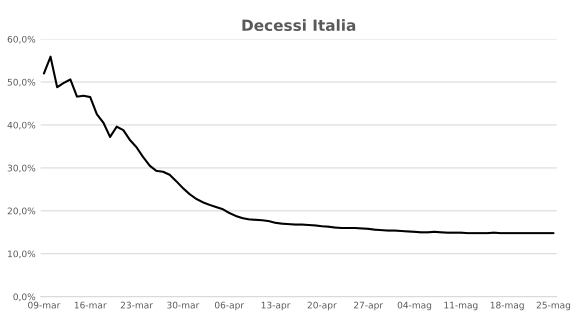 This screenshot has width=580, height=326. I want to click on x-tick-label: 30-mar, so click(183, 305).